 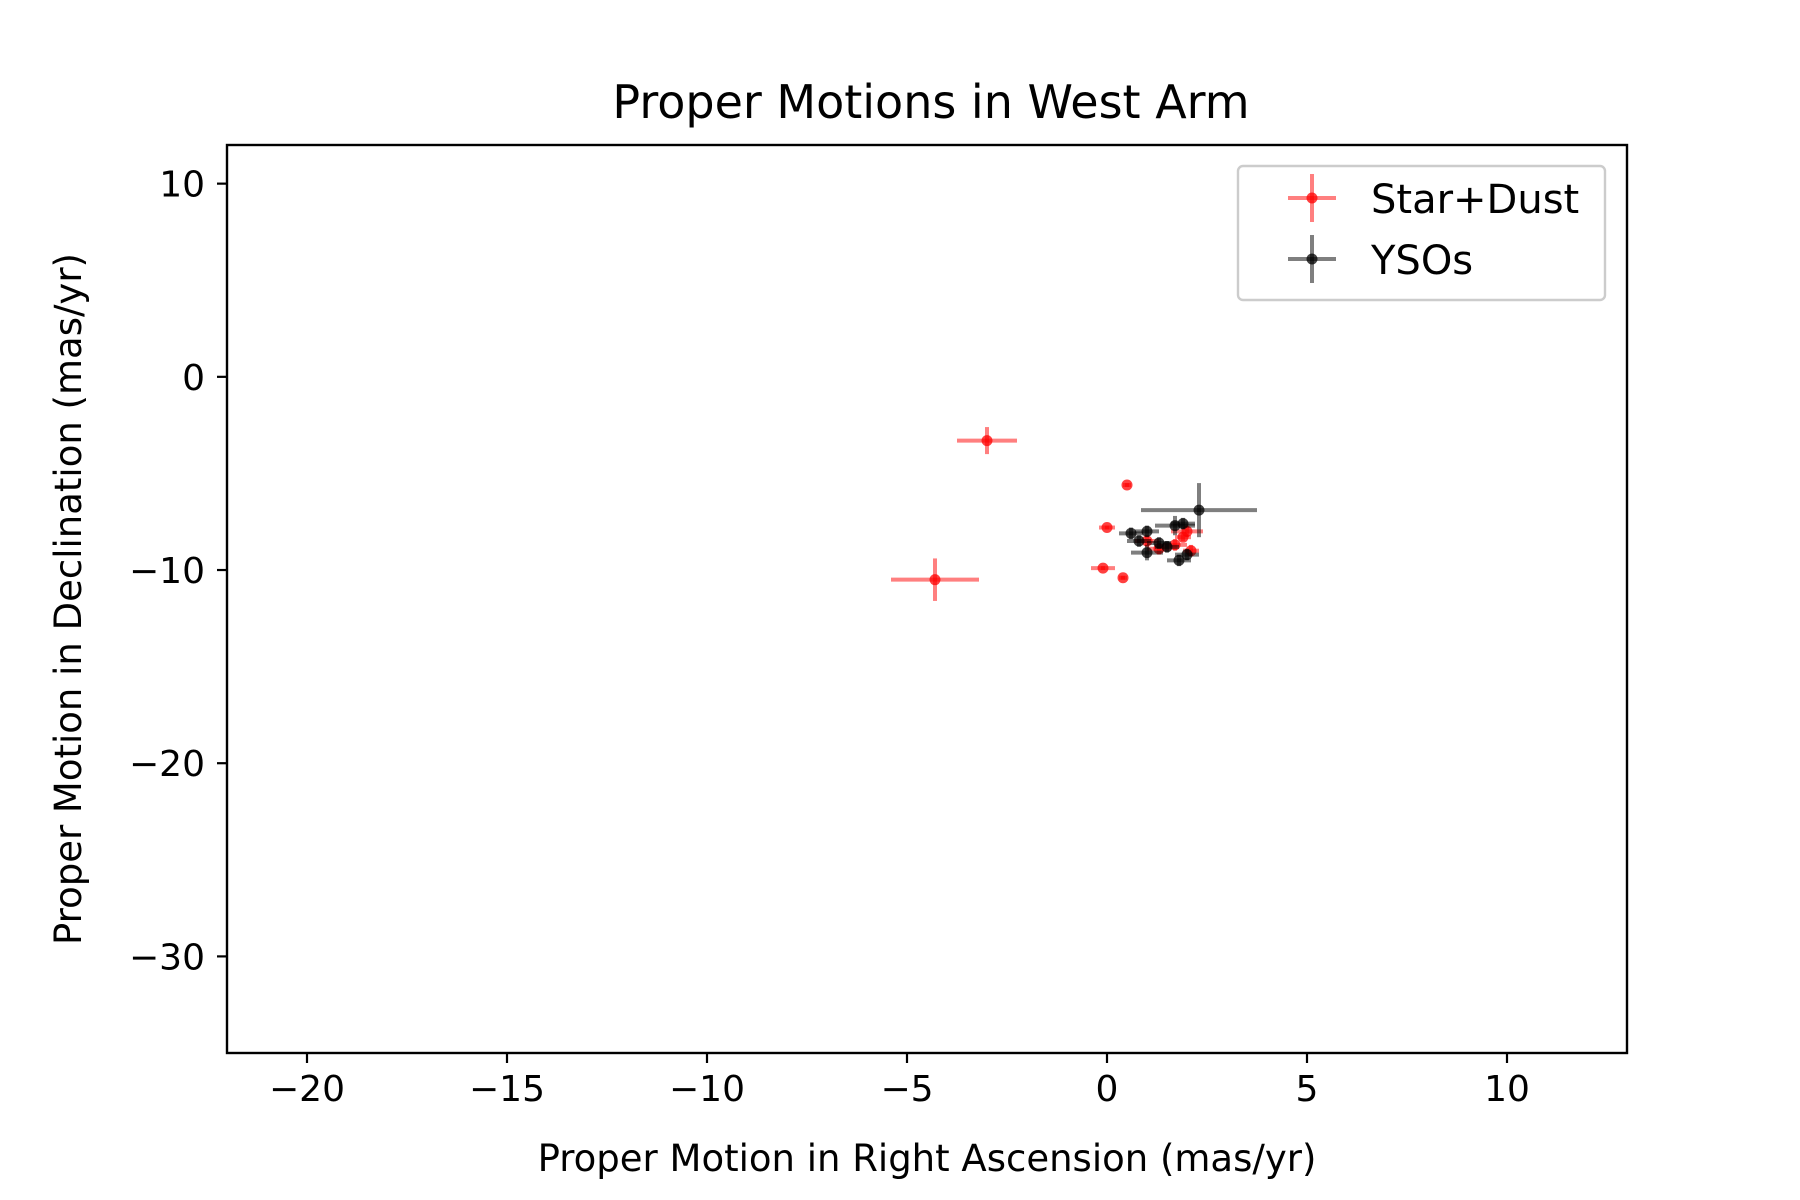 What do you see at coordinates (1475, 200) in the screenshot?
I see `legend-label-star-dust: Star+Dust` at bounding box center [1475, 200].